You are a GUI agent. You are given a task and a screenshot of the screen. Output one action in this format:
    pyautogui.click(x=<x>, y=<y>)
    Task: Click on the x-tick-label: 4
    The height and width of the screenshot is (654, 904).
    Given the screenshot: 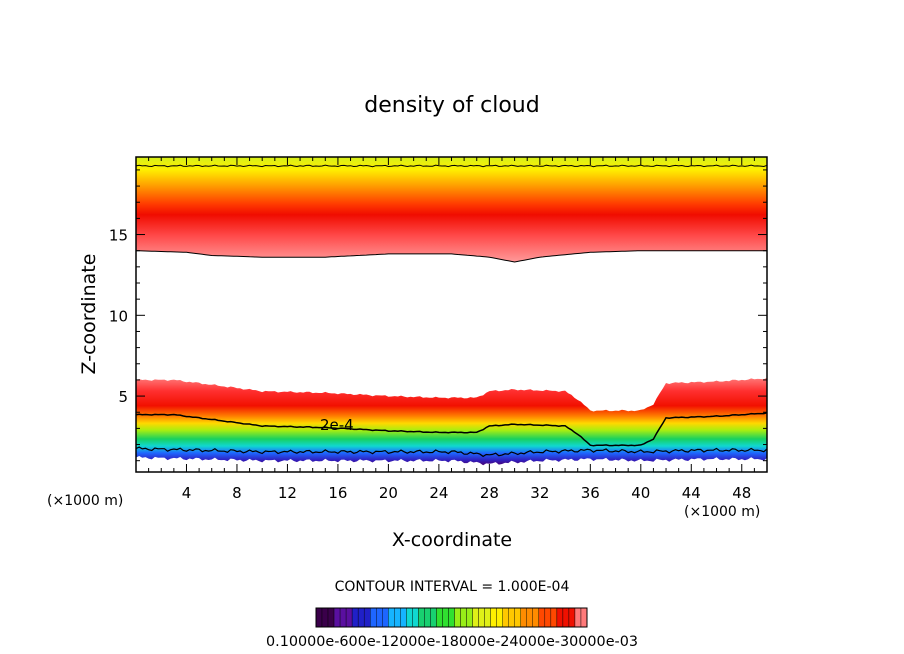 What is the action you would take?
    pyautogui.click(x=187, y=493)
    